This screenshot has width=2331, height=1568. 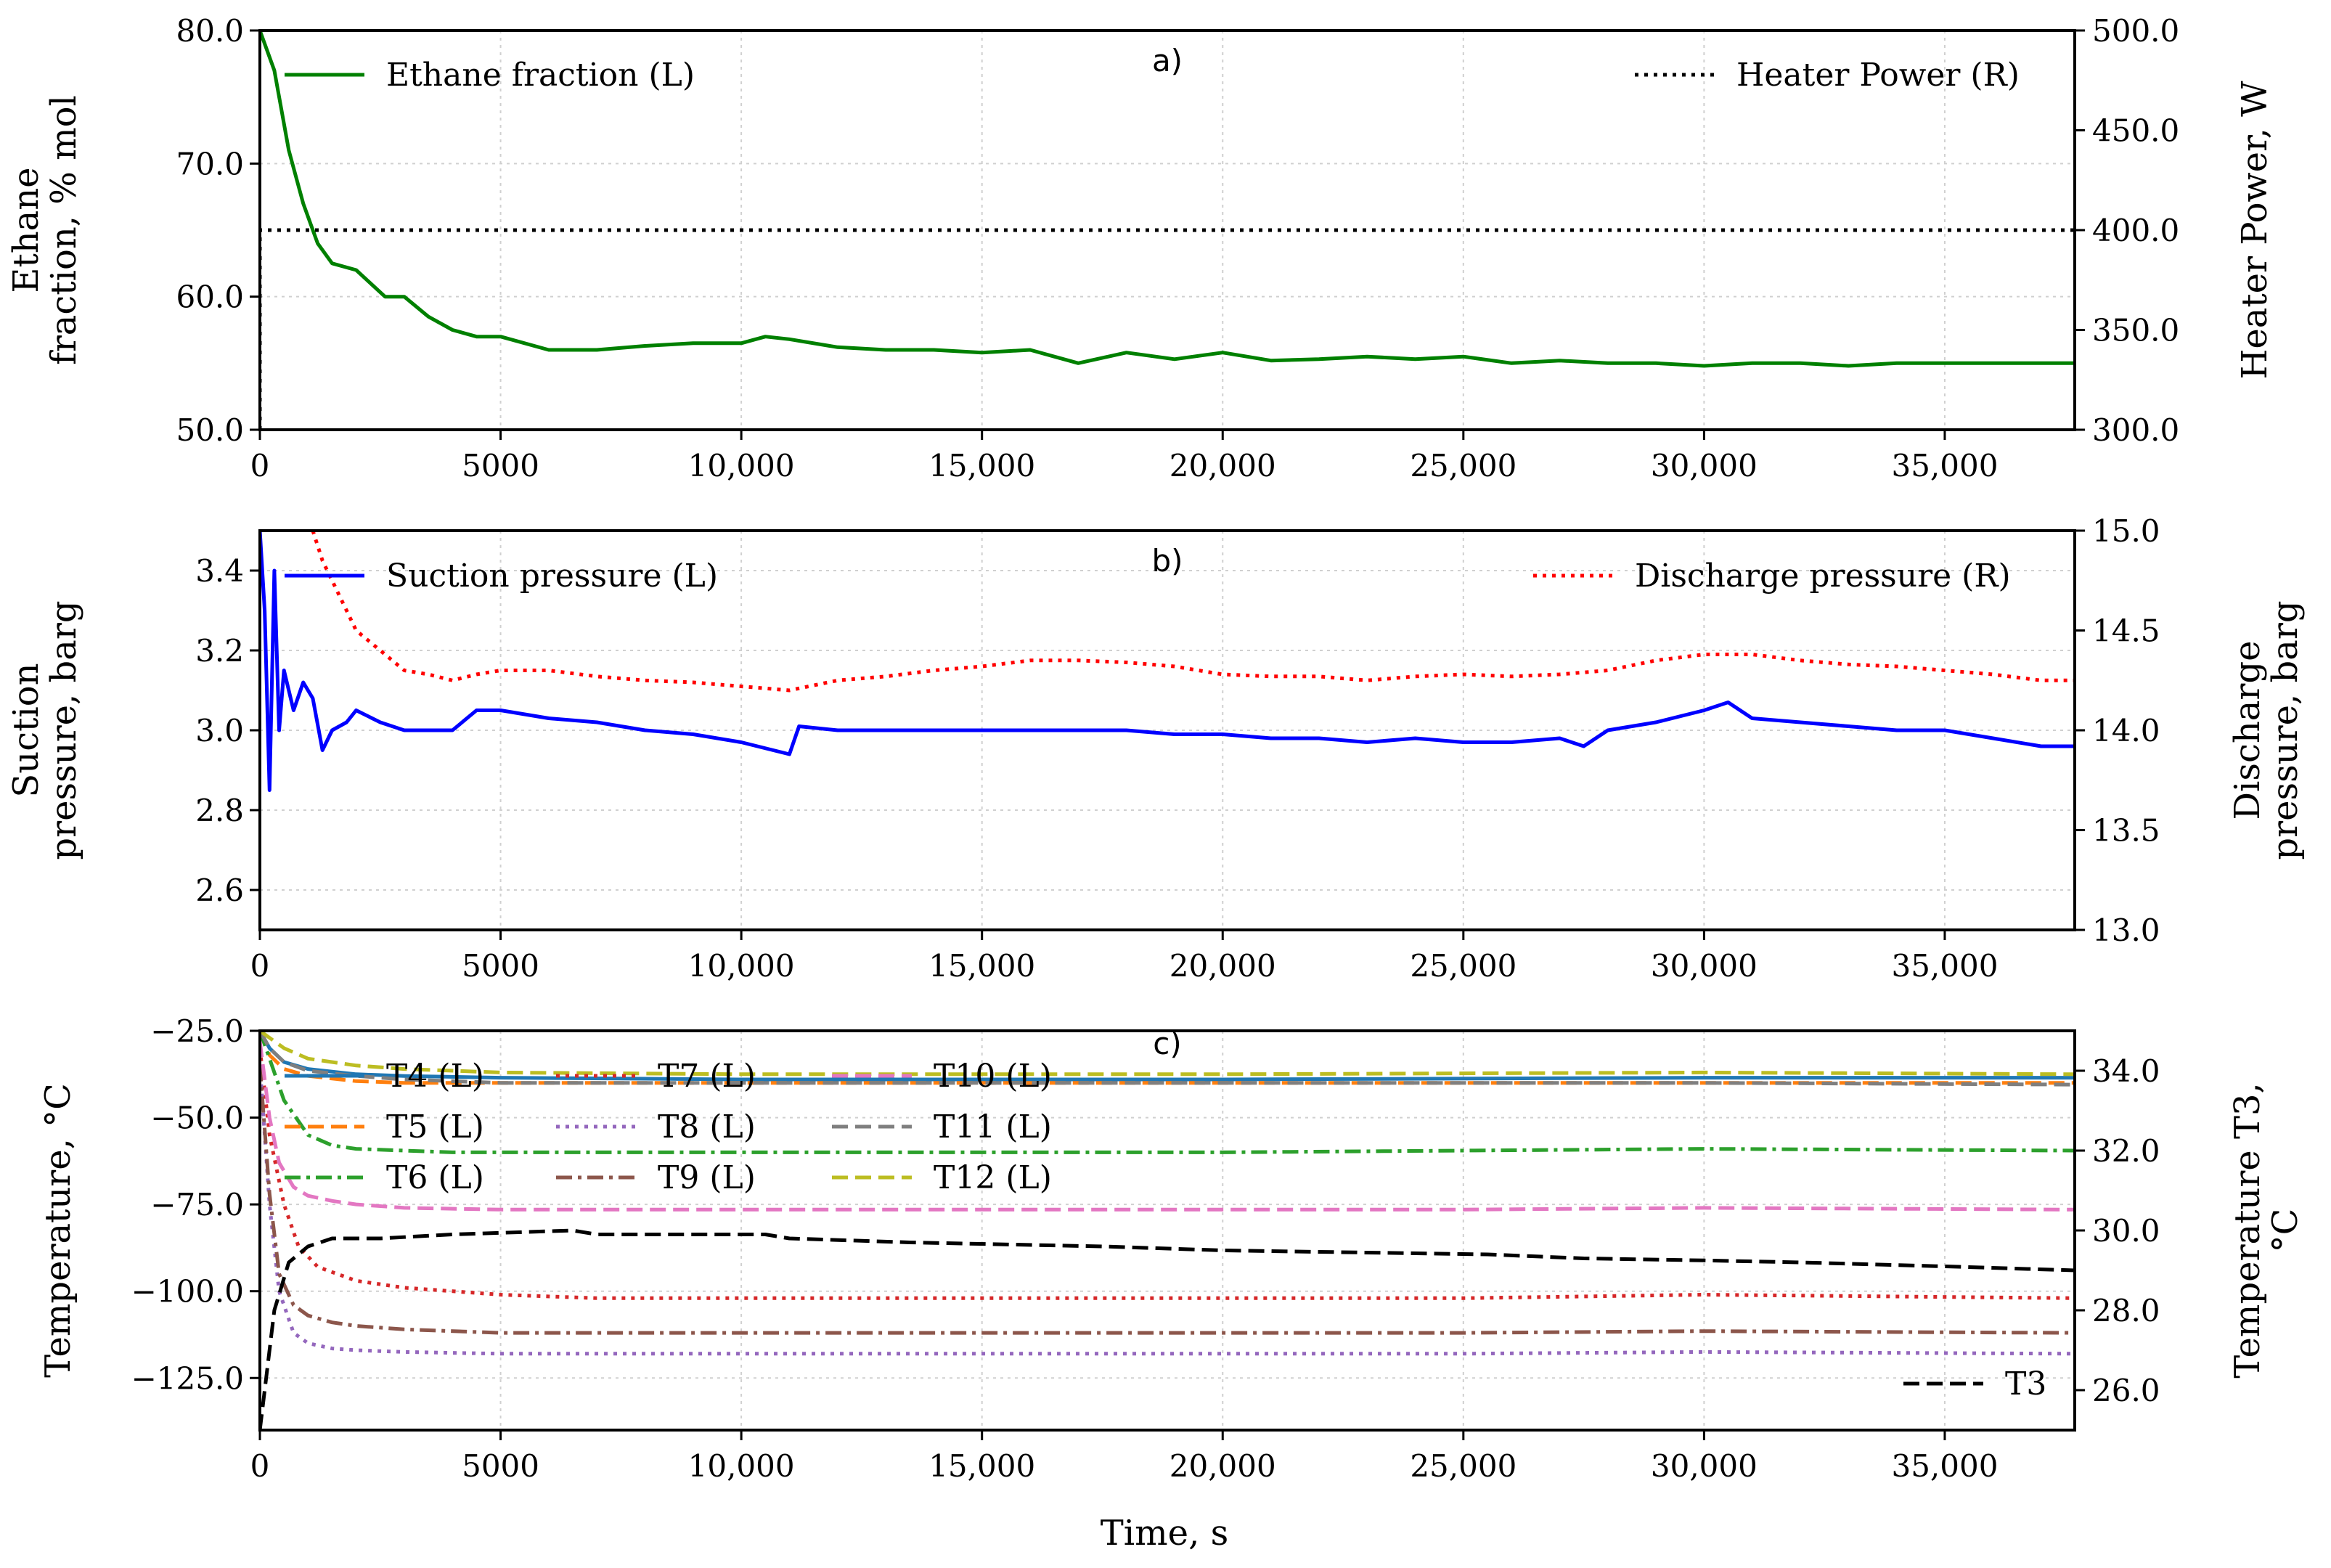 I want to click on y-left-tick-label: 70.0, so click(x=210, y=164).